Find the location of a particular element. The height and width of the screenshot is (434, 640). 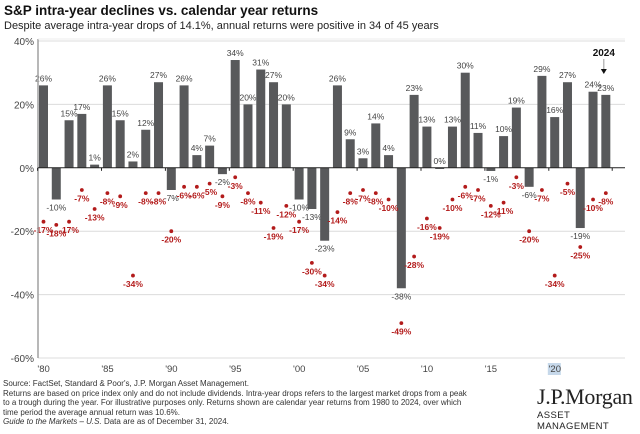

dot-1984 is located at coordinates (94, 209).